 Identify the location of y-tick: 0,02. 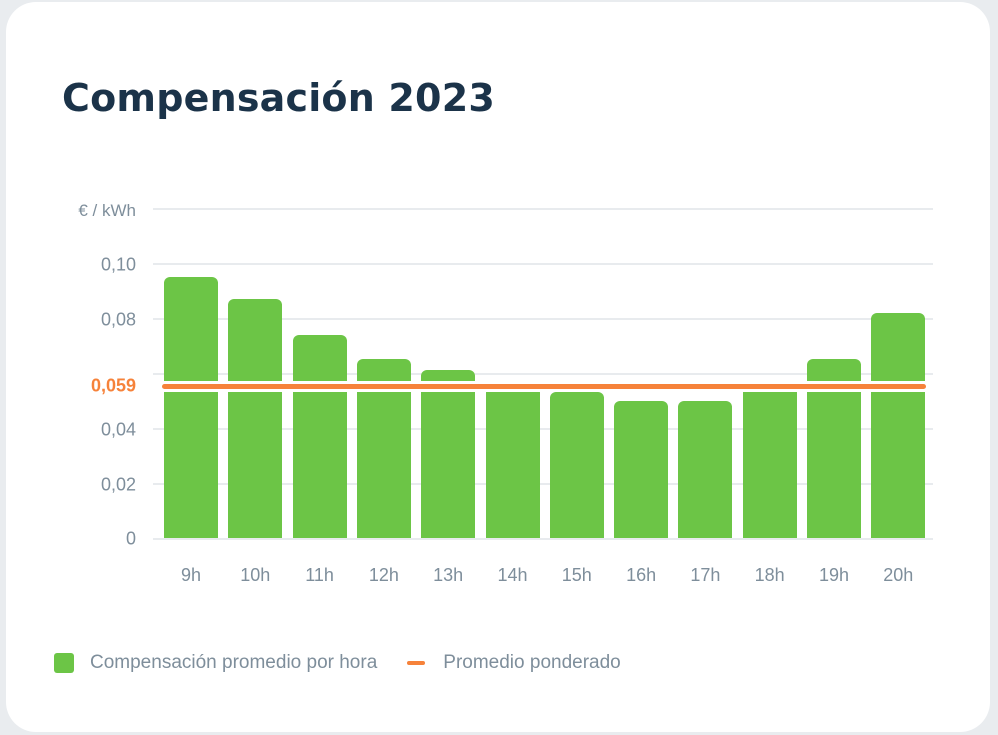
(118, 484).